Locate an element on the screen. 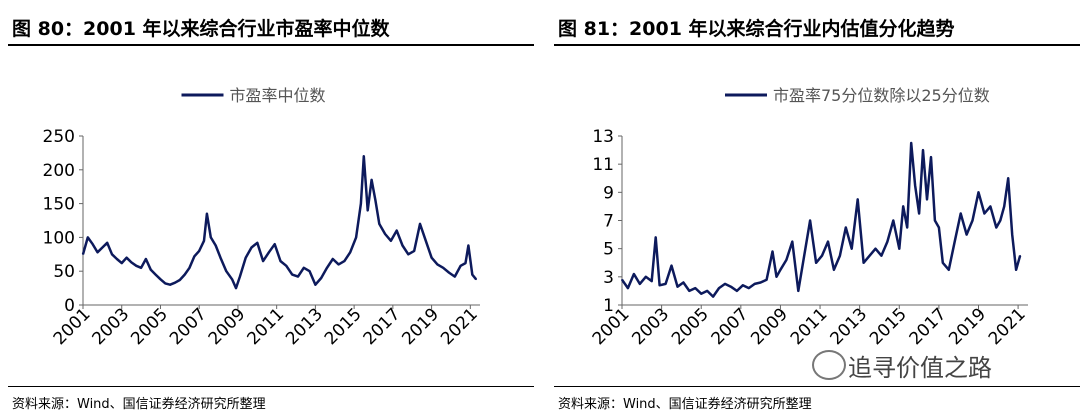 The image size is (1080, 415). wechat-icon is located at coordinates (829, 365).